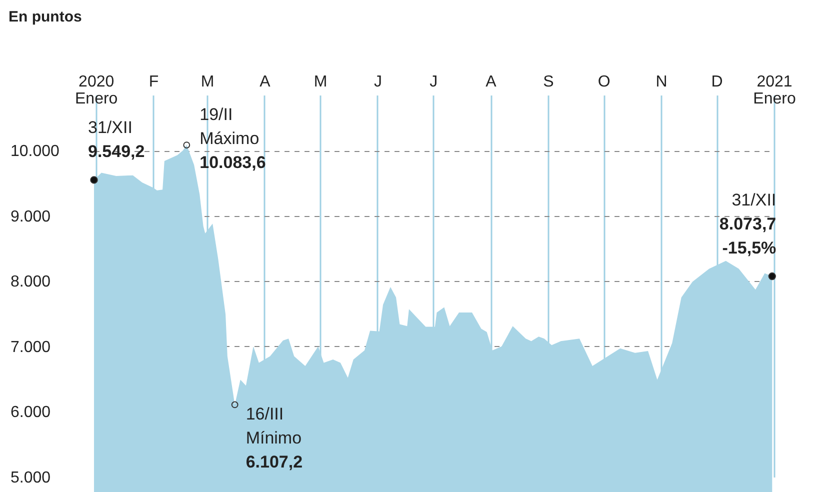 The height and width of the screenshot is (492, 819). What do you see at coordinates (30, 217) in the screenshot?
I see `y-tick-label: 9.000` at bounding box center [30, 217].